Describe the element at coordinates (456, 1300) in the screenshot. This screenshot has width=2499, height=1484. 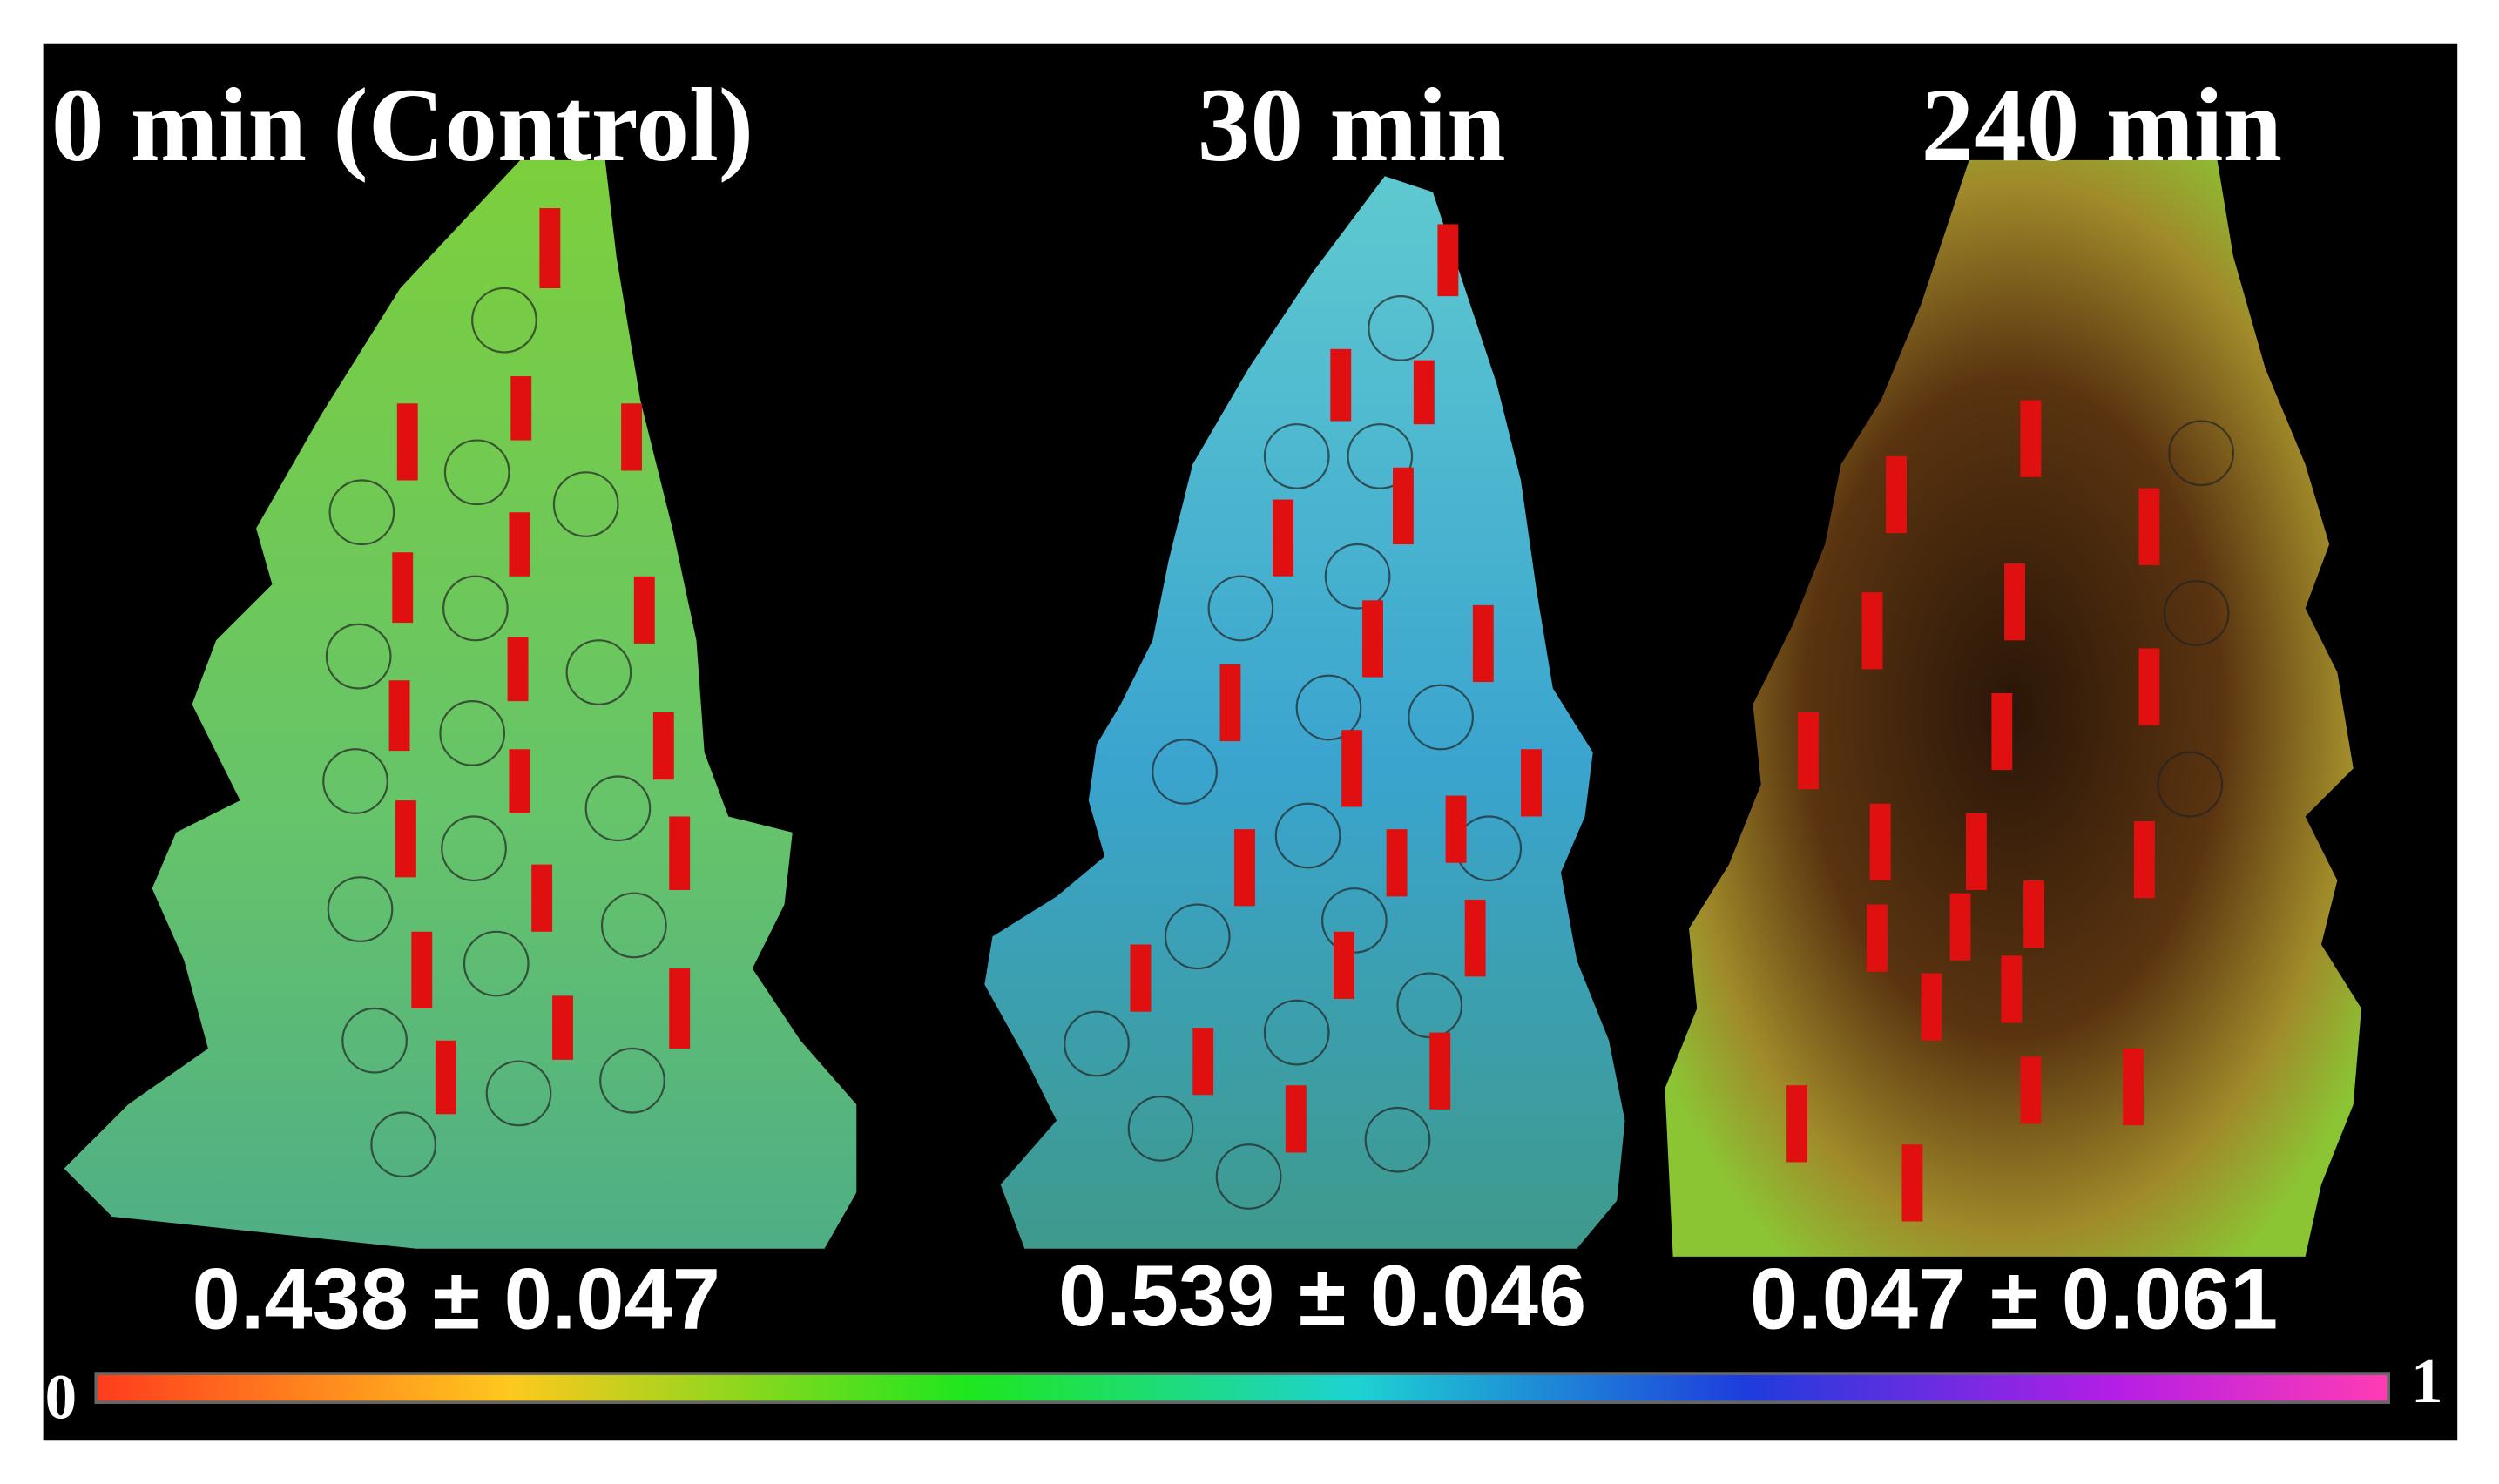
I see `panel-value: 0.438 ± 0.047` at that location.